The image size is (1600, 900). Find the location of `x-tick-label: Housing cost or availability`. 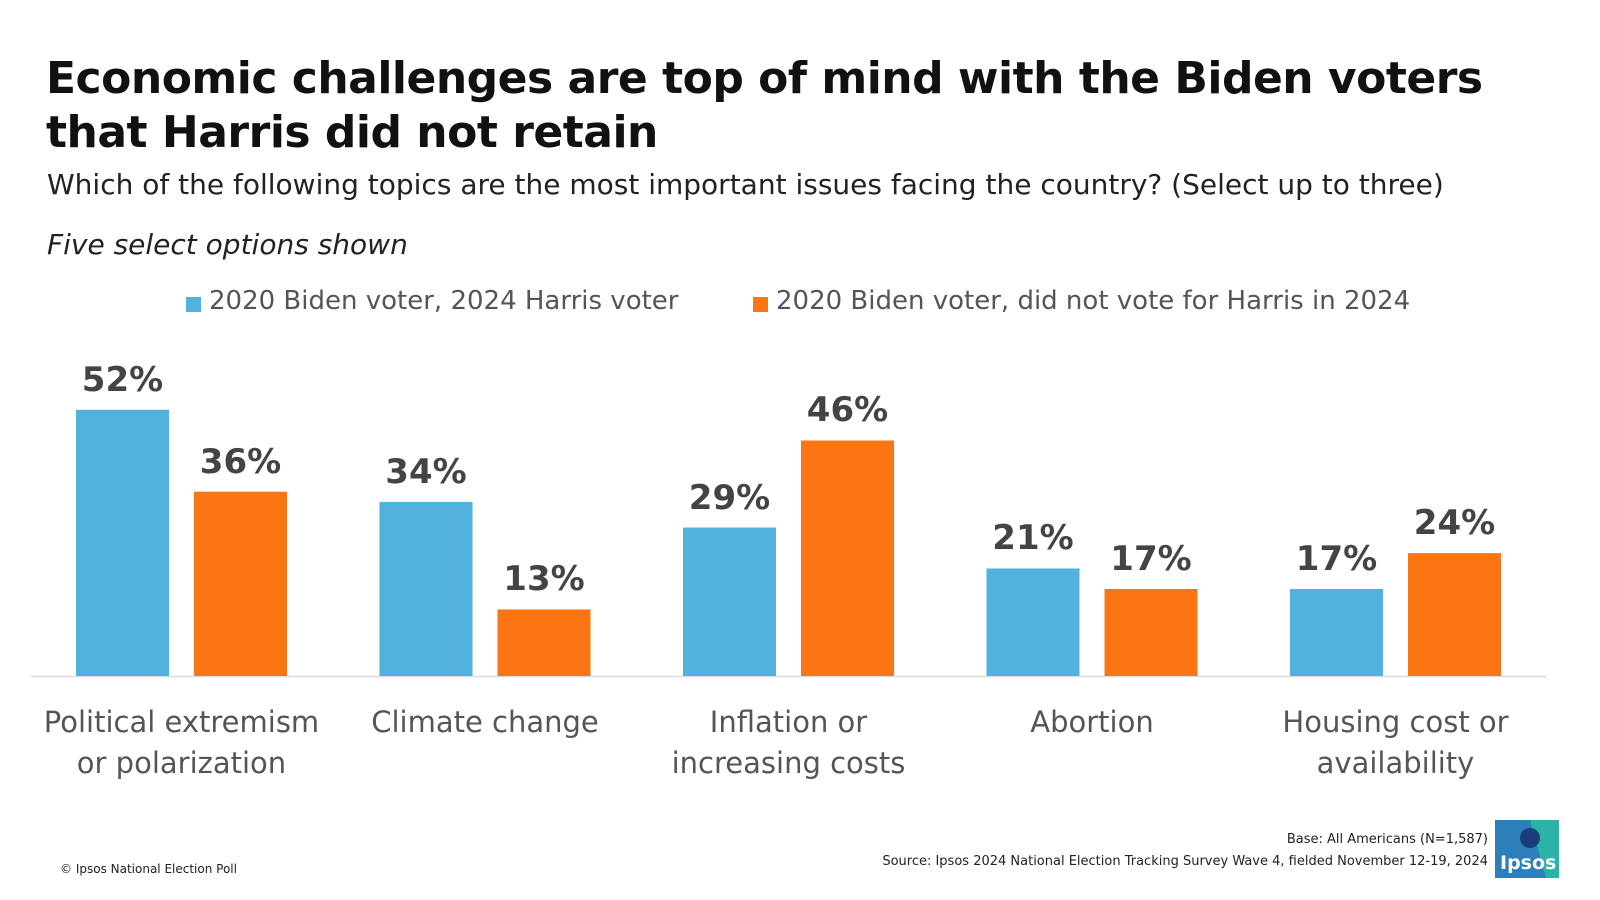

x-tick-label: Housing cost or availability is located at coordinates (1395, 742).